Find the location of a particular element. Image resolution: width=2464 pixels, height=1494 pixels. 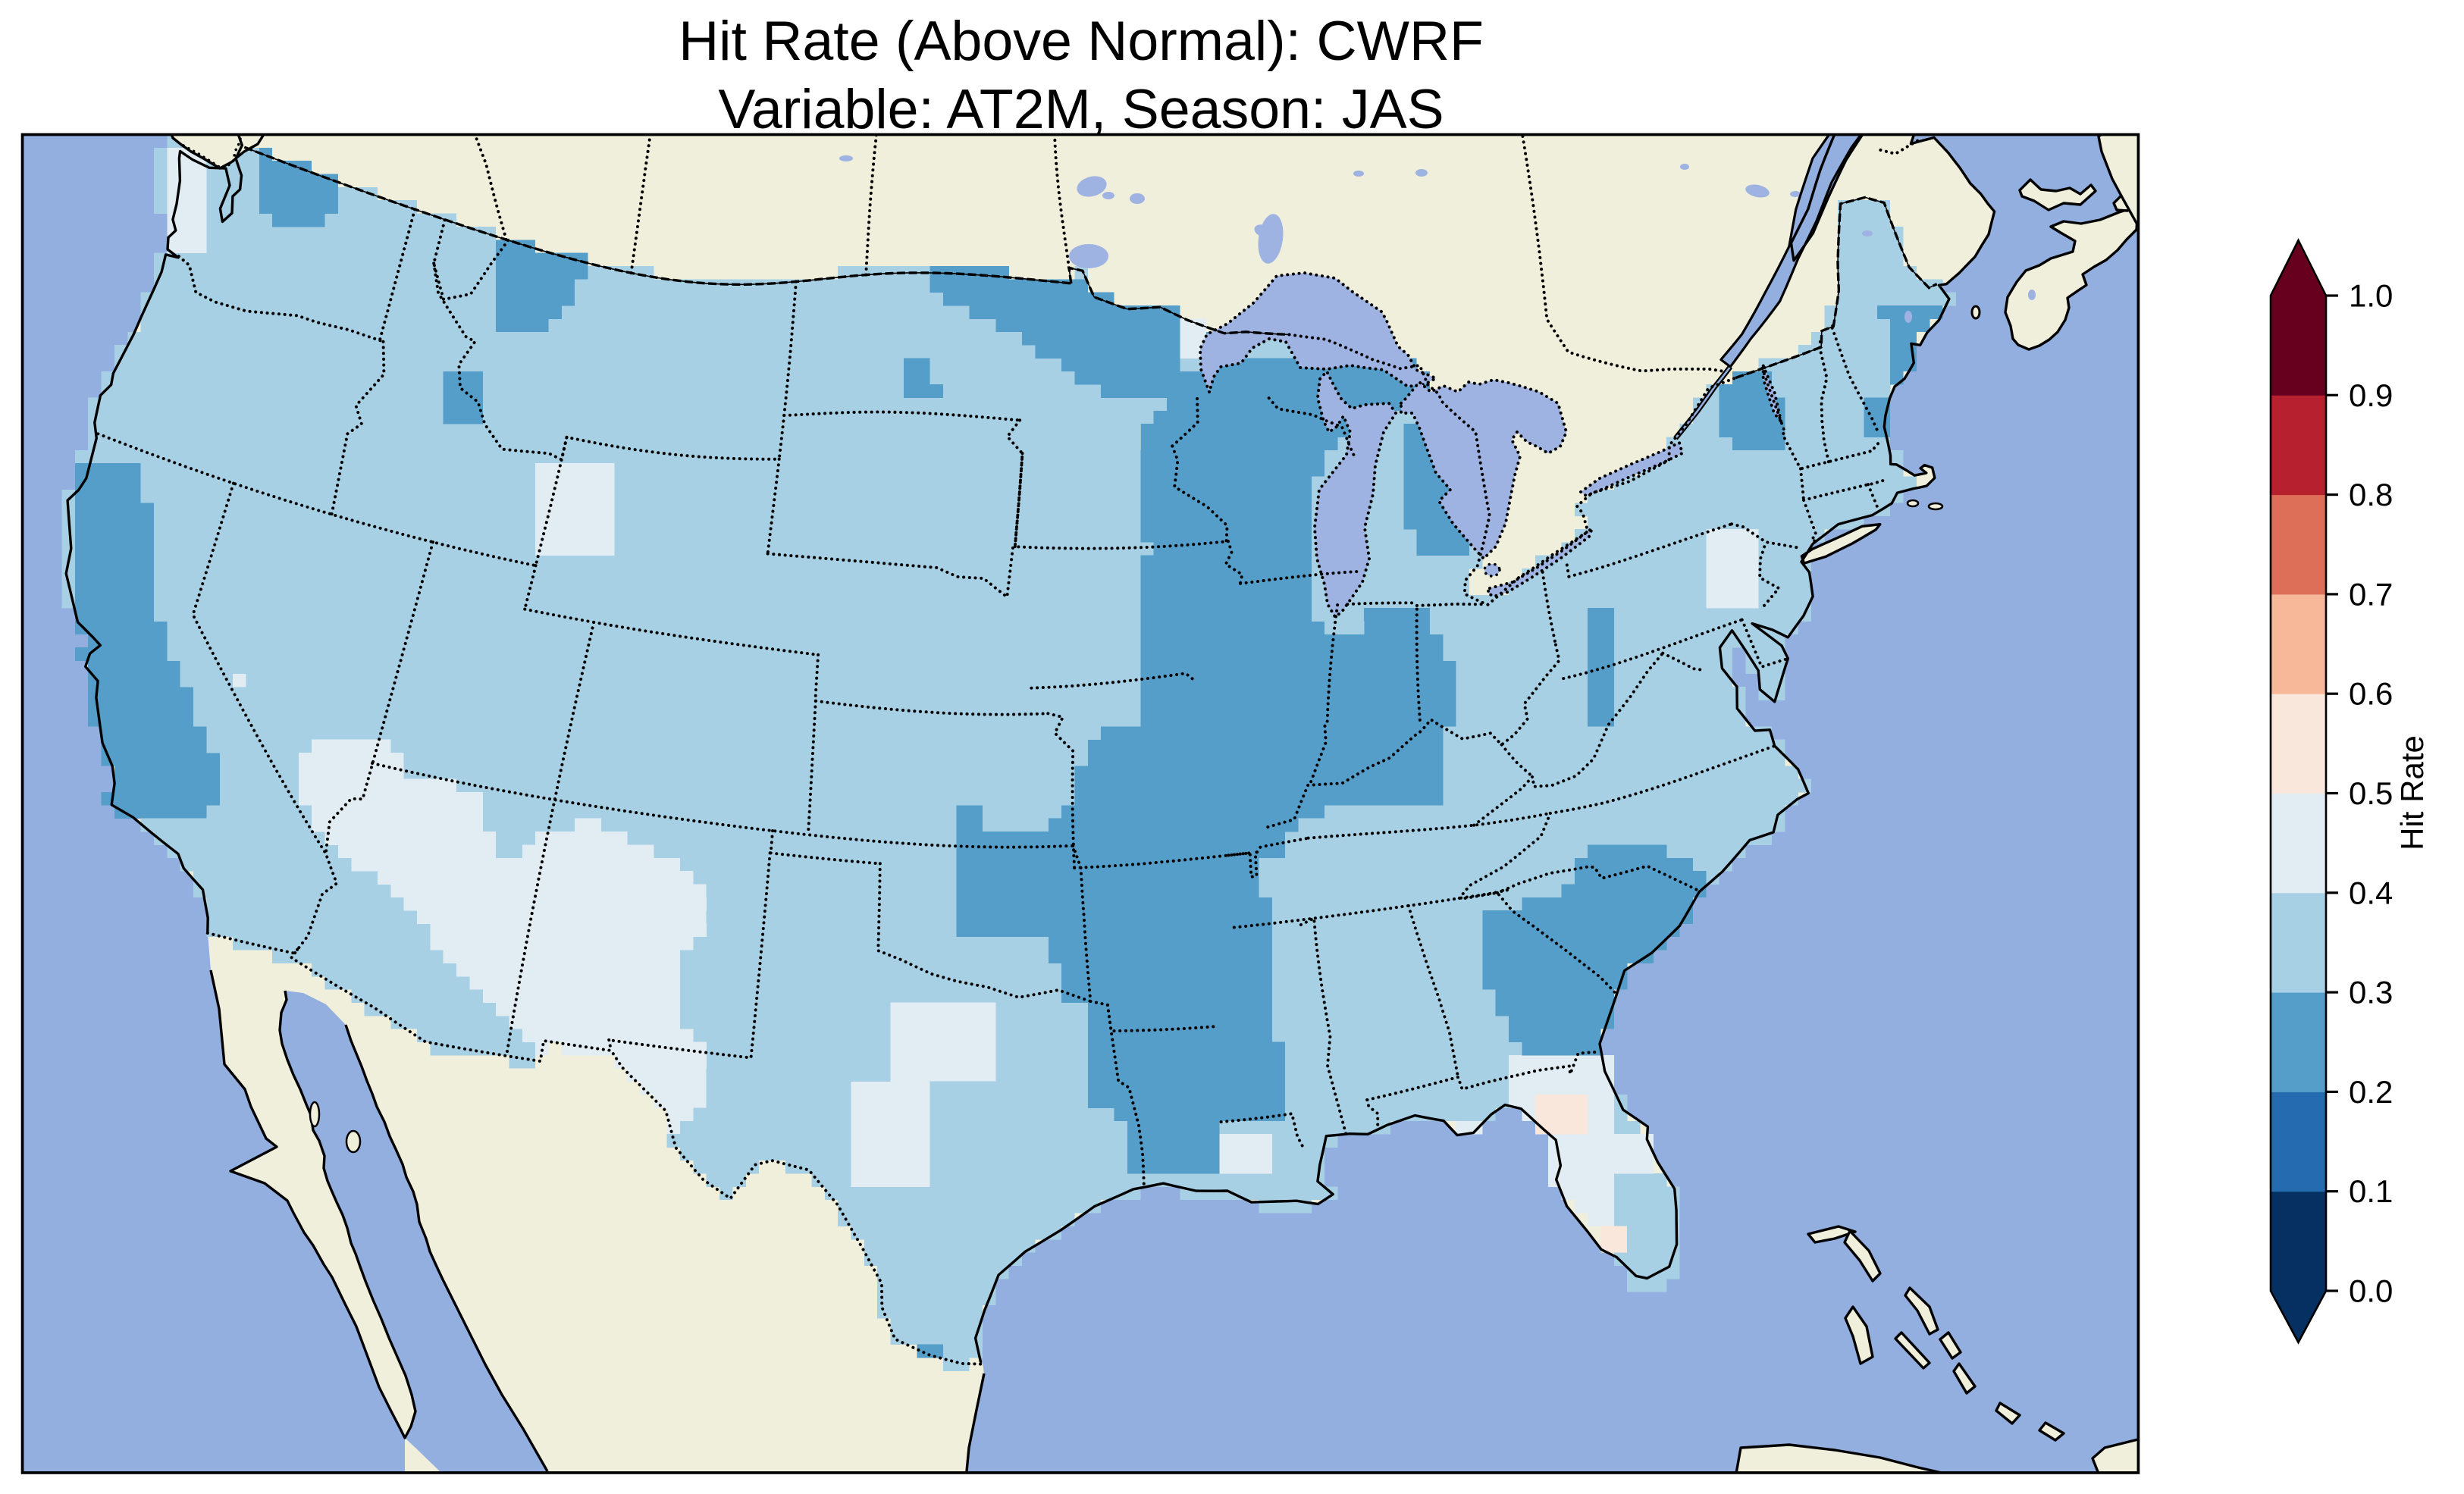

svg-text: 0.6 is located at coordinates (2371, 694).